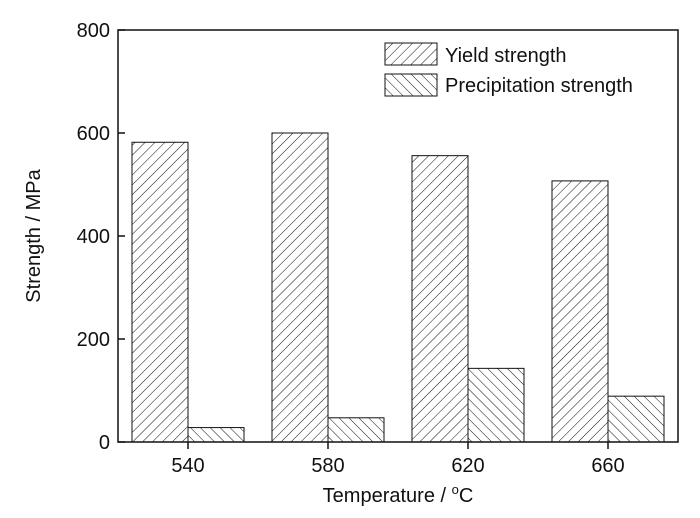 Image resolution: width=700 pixels, height=518 pixels. What do you see at coordinates (607, 466) in the screenshot?
I see `x-tick-label-660: 660` at bounding box center [607, 466].